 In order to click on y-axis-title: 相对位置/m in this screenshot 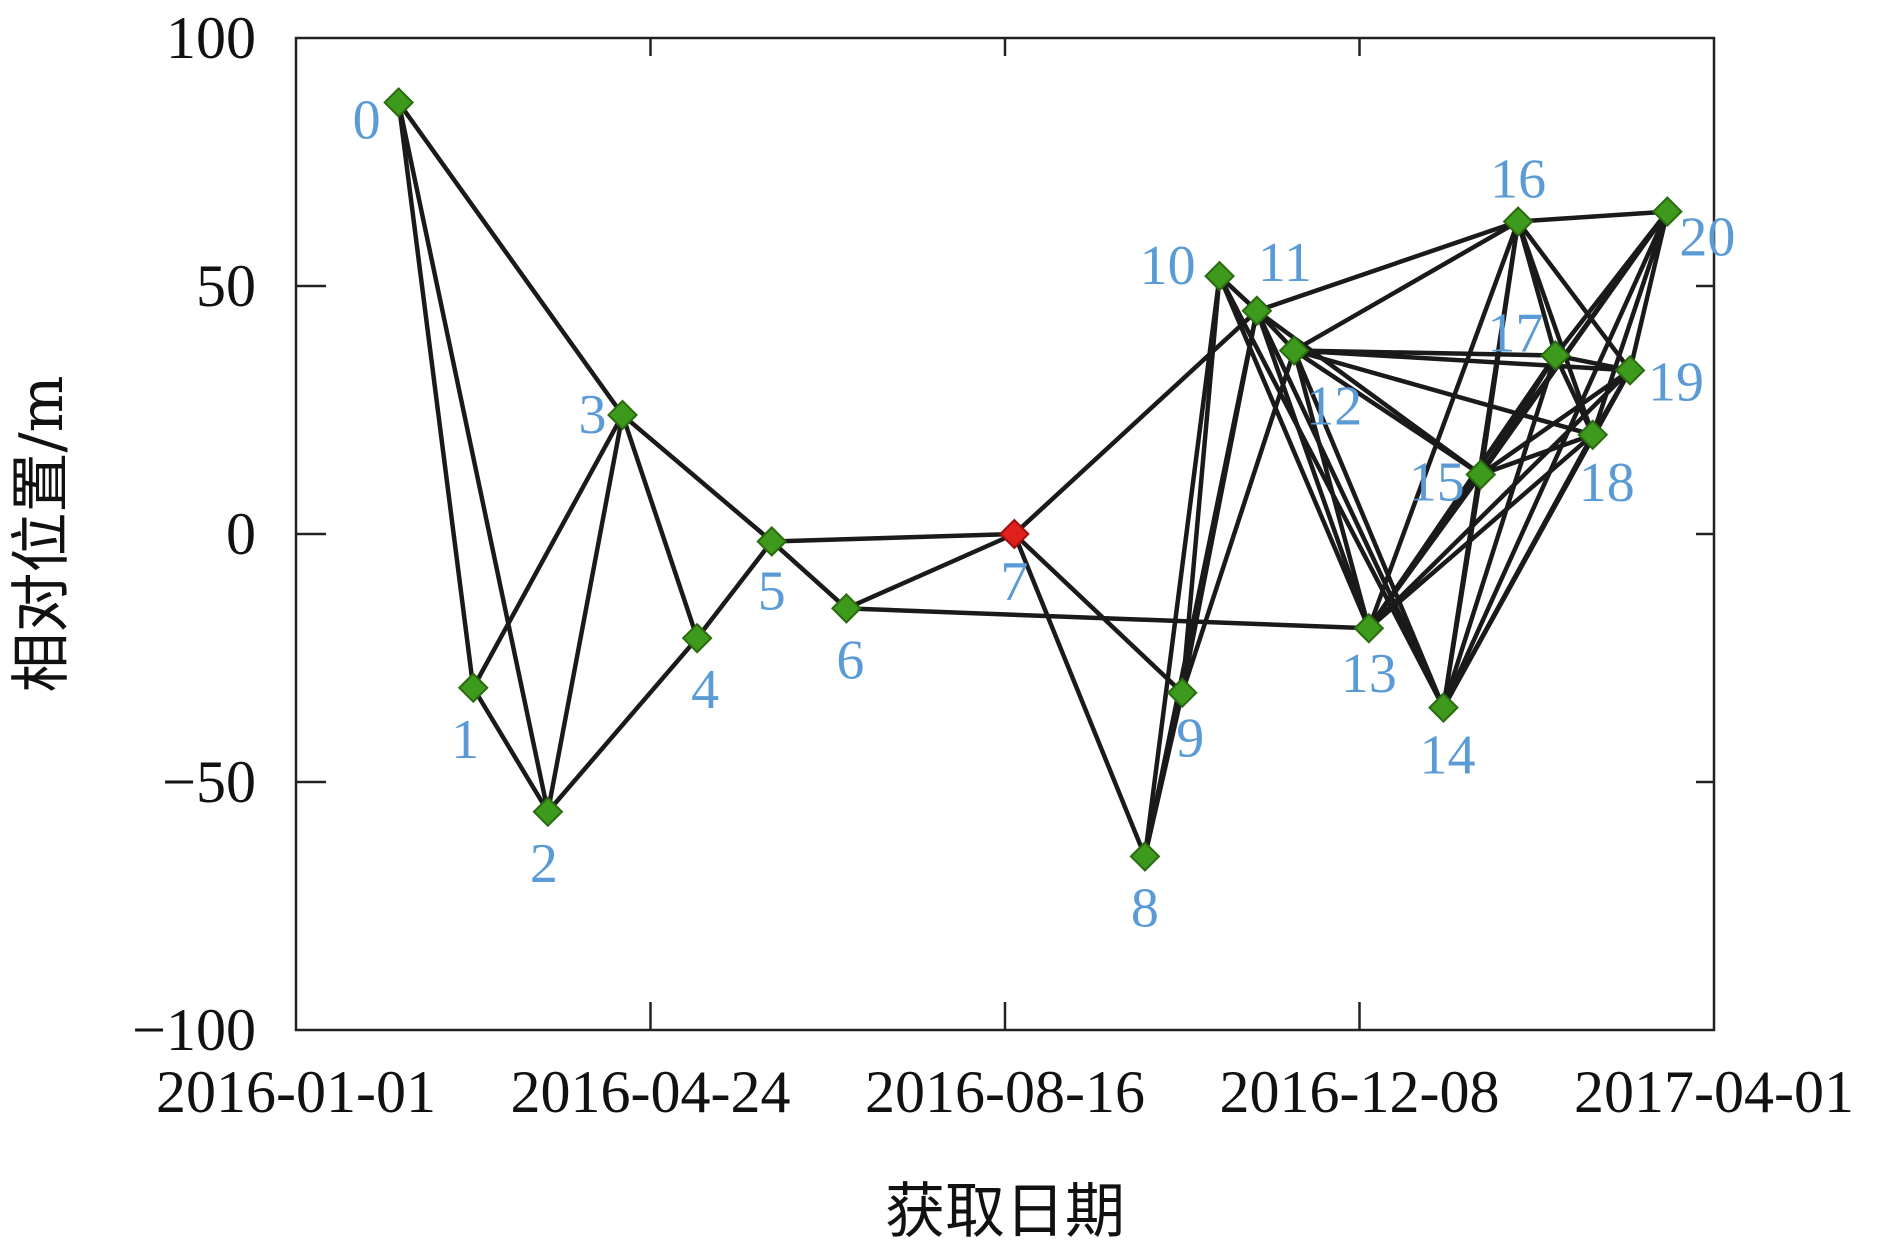, I will do `click(42, 533)`.